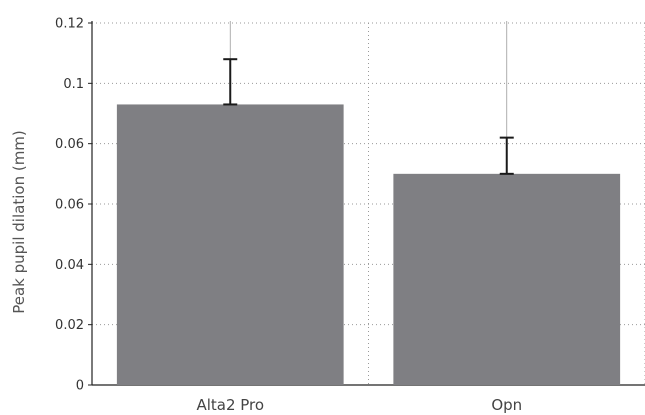  I want to click on x-tick-label: Alta2 Pro, so click(230, 405).